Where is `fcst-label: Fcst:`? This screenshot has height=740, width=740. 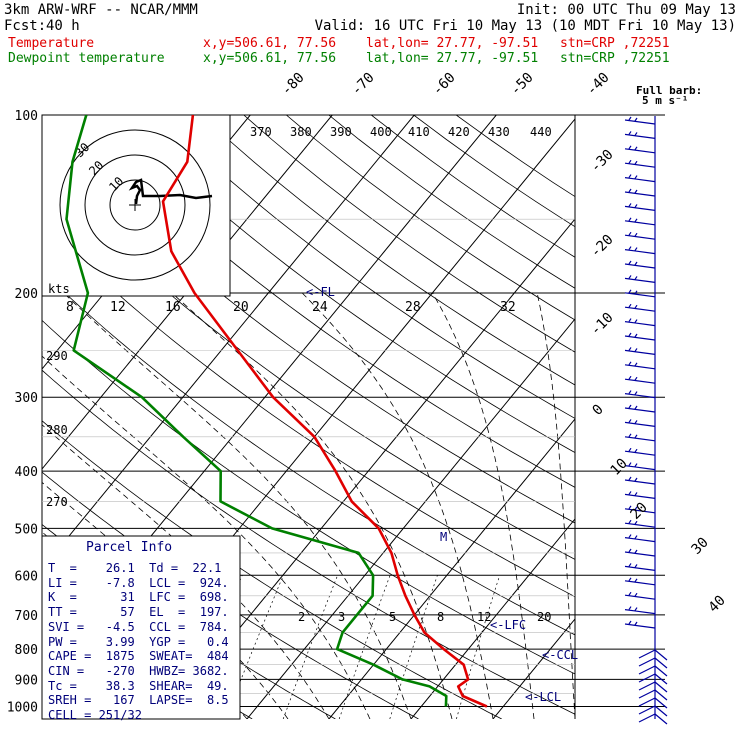
fcst-label: Fcst: is located at coordinates (25, 26).